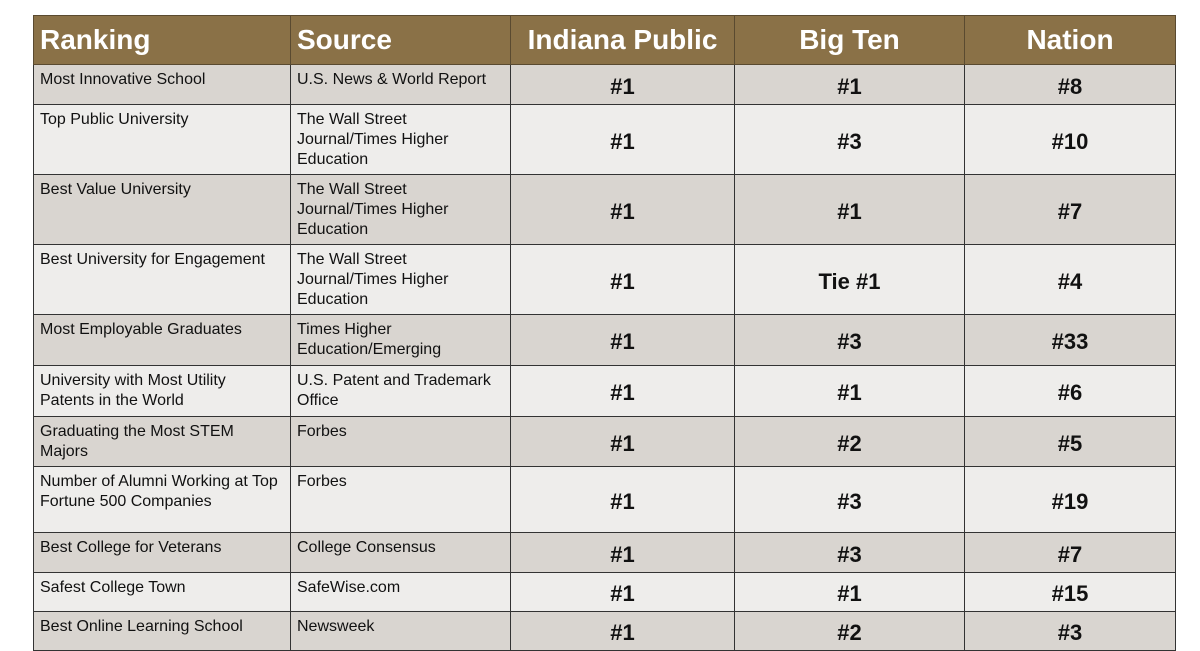 The image size is (1200, 651). I want to click on nation-rank-cell: #33, so click(1070, 340).